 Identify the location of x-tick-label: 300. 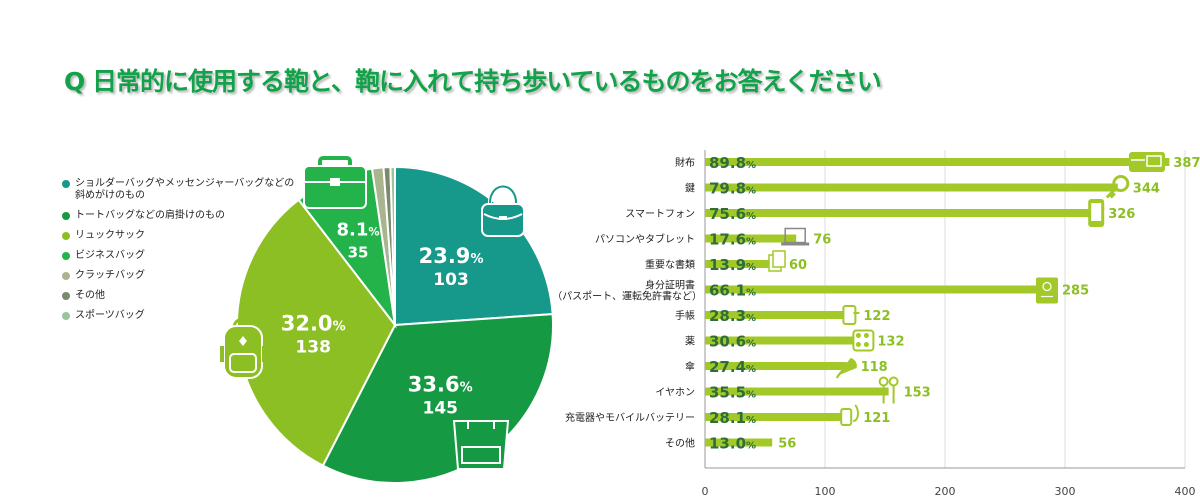
(1065, 491).